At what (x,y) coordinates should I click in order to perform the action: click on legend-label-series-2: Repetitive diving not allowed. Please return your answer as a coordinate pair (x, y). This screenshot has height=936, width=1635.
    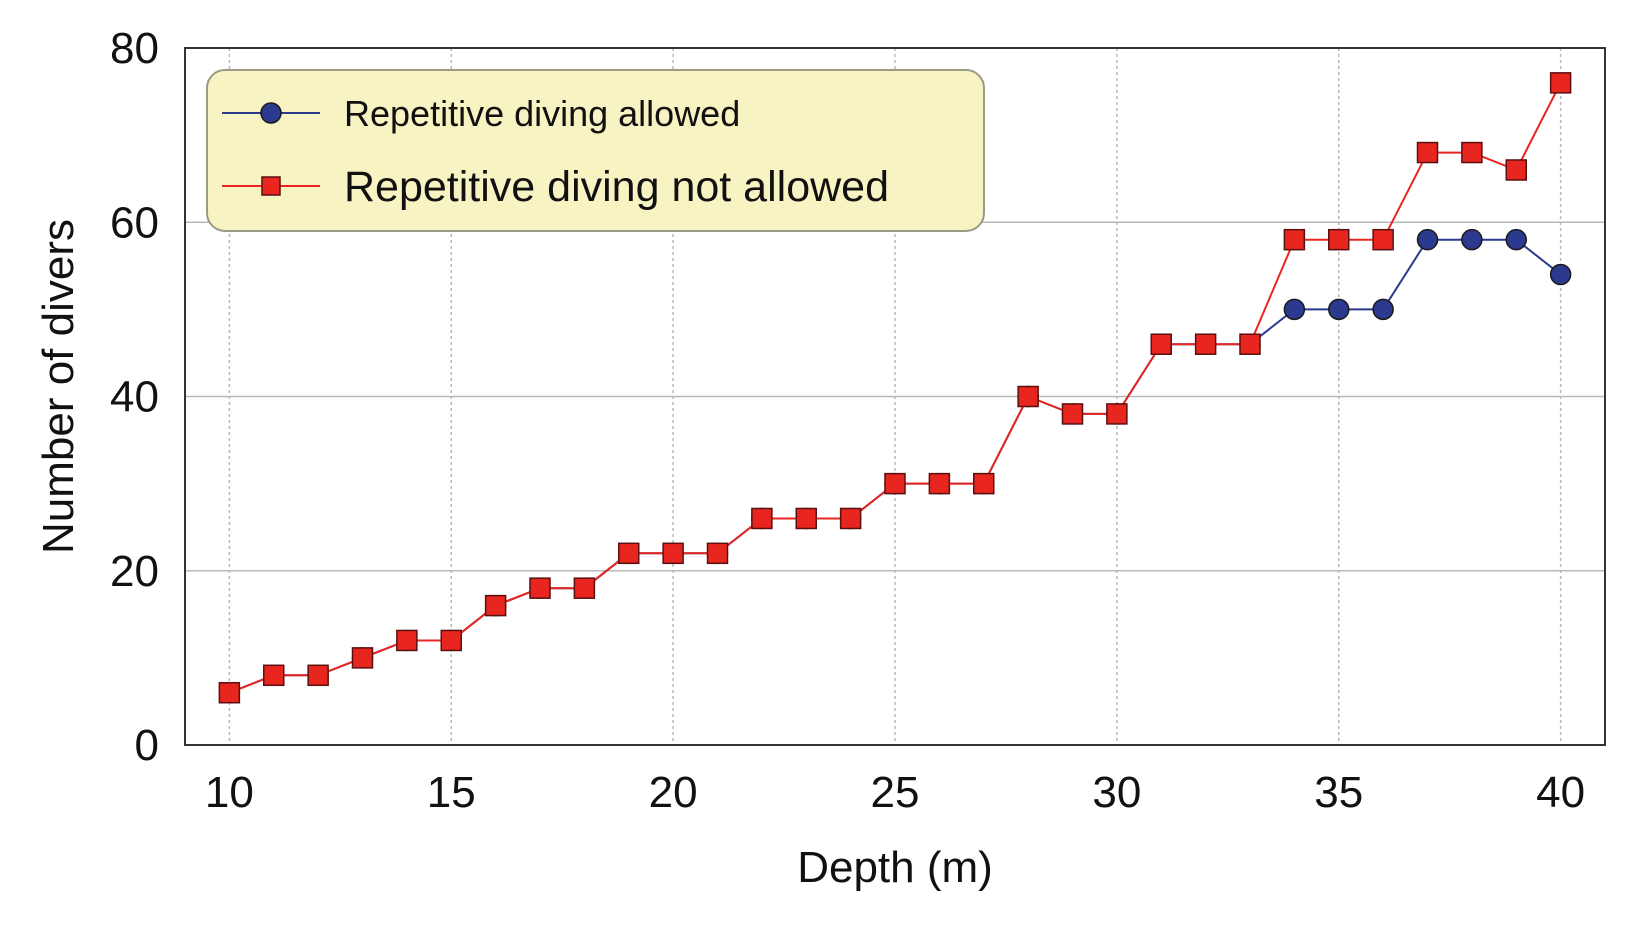
    Looking at the image, I should click on (616, 187).